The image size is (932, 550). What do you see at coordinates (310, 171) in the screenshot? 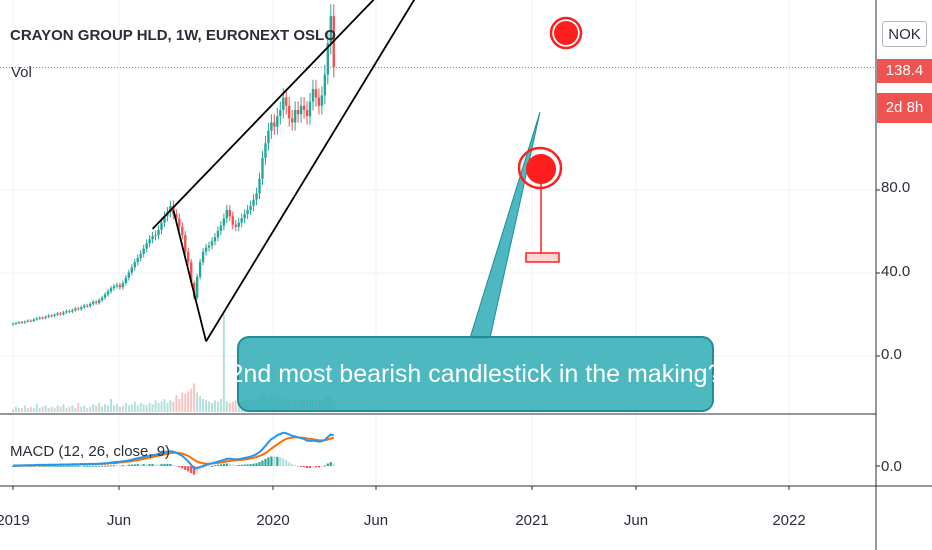
I see `trendline-lower-support` at bounding box center [310, 171].